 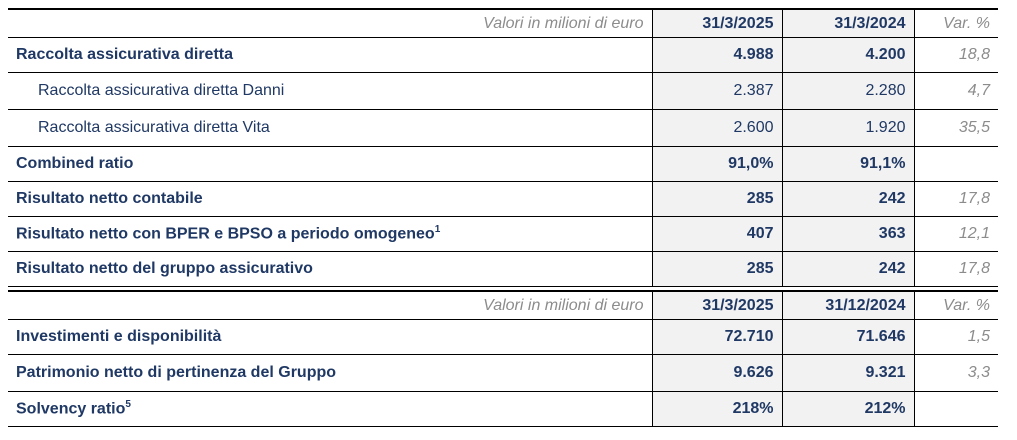 I want to click on table-row: Solvency ratio5 218% 212%, so click(x=503, y=409).